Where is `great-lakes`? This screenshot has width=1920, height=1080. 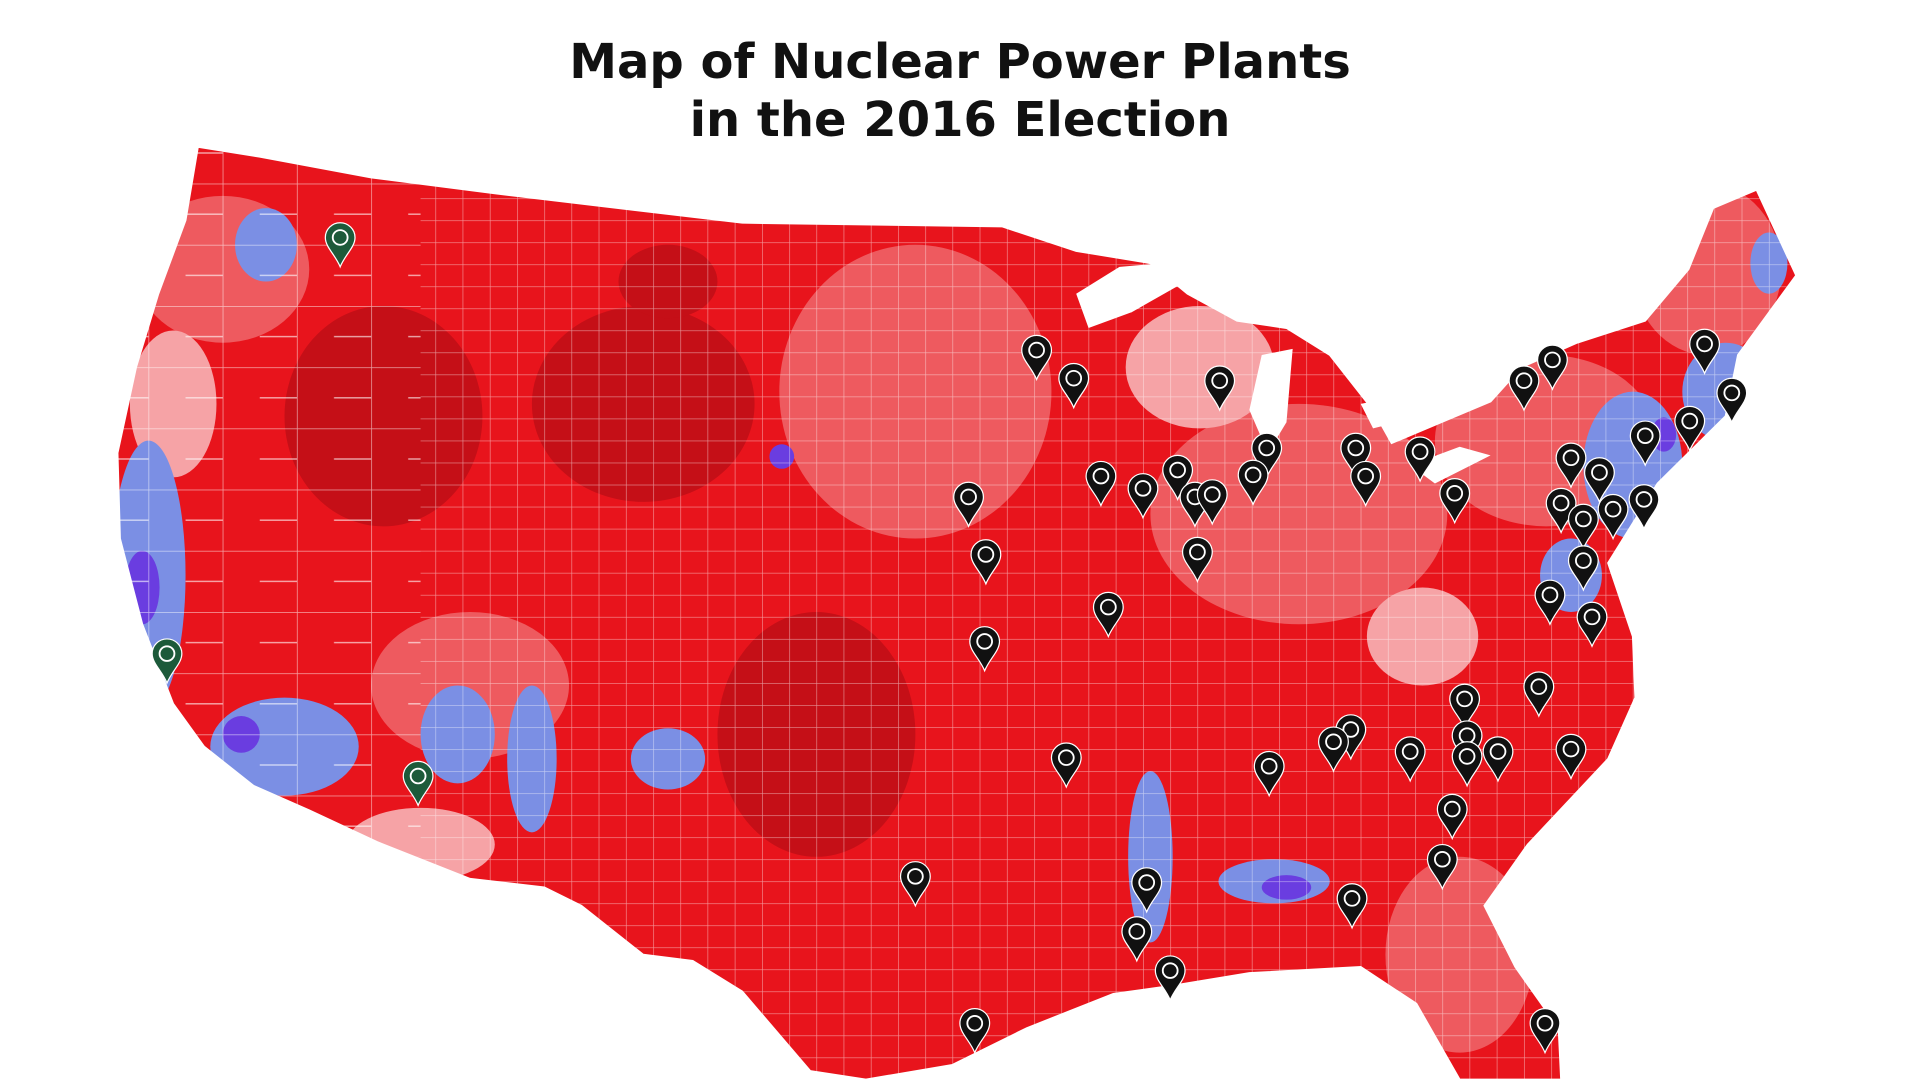
great-lakes is located at coordinates (1283, 373).